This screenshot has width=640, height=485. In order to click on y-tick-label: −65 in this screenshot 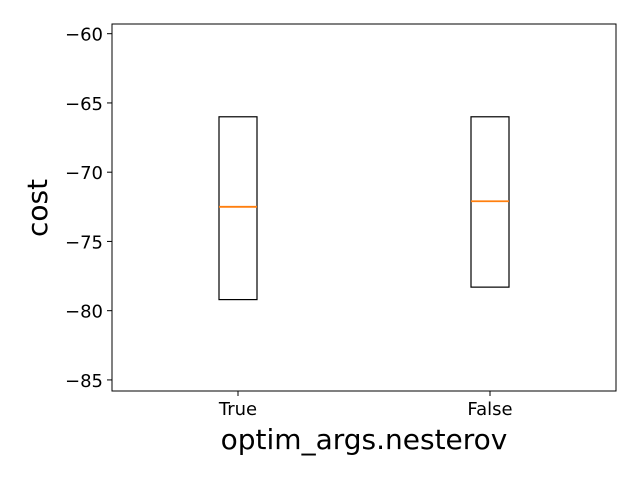, I will do `click(84, 104)`.